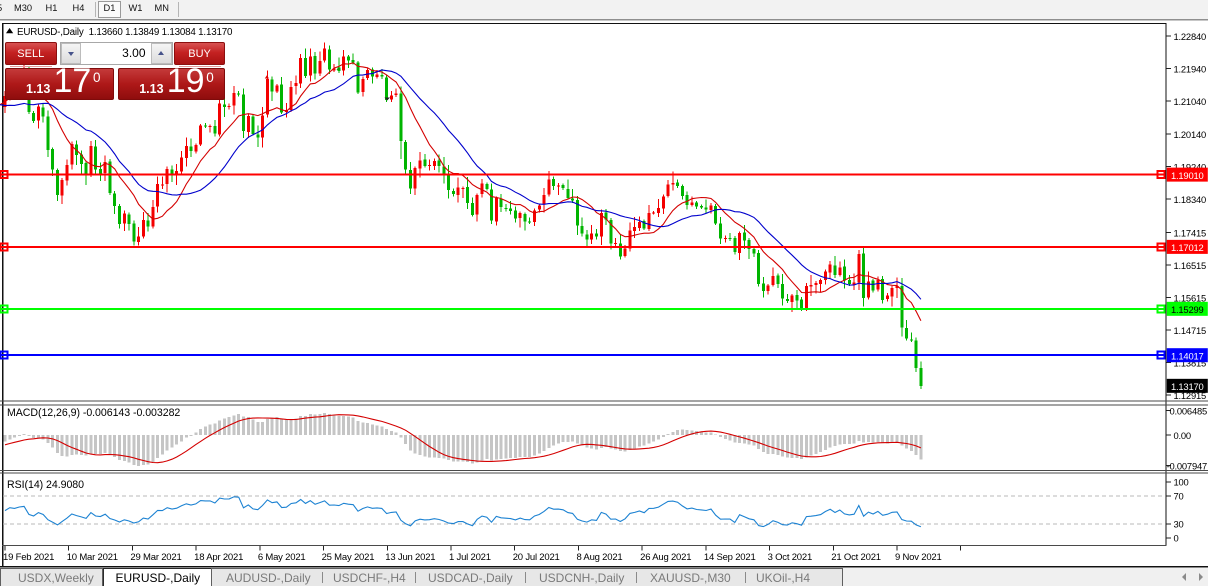 This screenshot has height=586, width=1208. I want to click on svg-text: -0.007947, so click(1187, 465).